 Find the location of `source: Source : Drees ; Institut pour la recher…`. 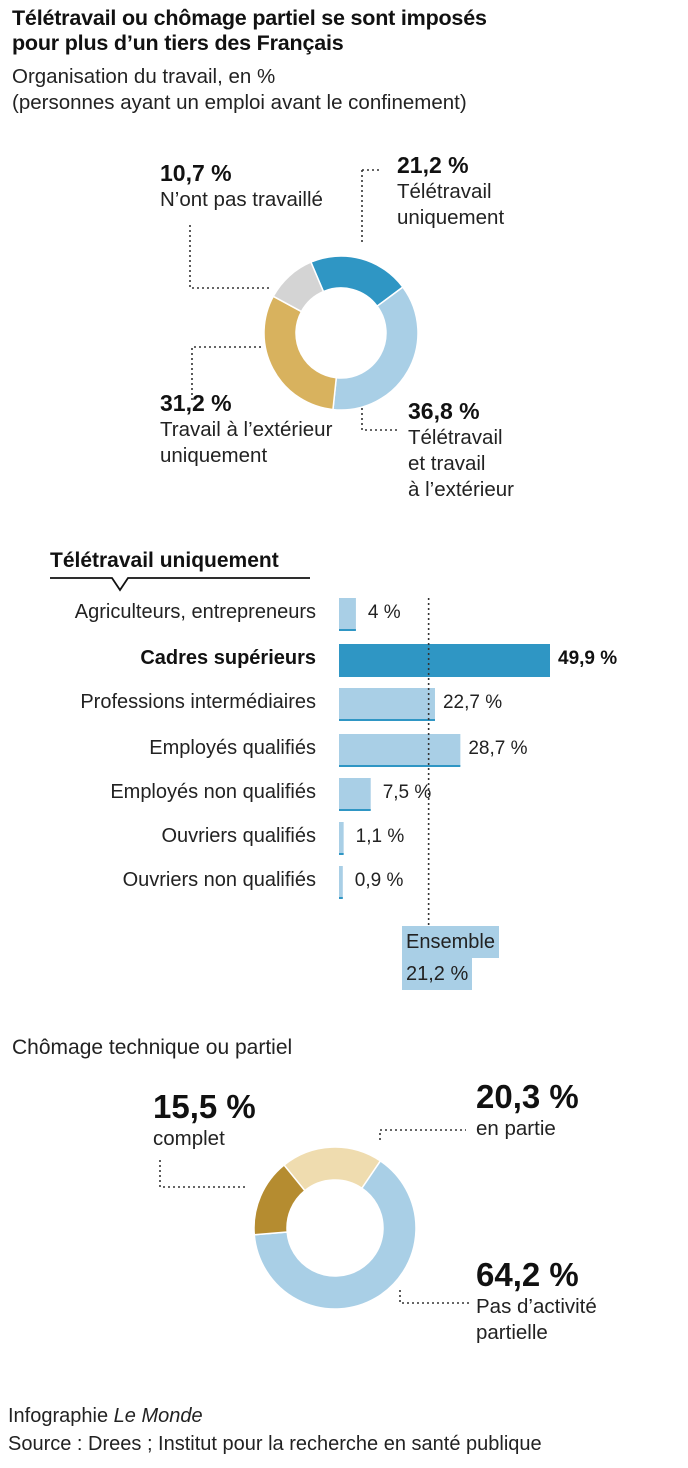

source: Source : Drees ; Institut pour la recher… is located at coordinates (275, 1444).